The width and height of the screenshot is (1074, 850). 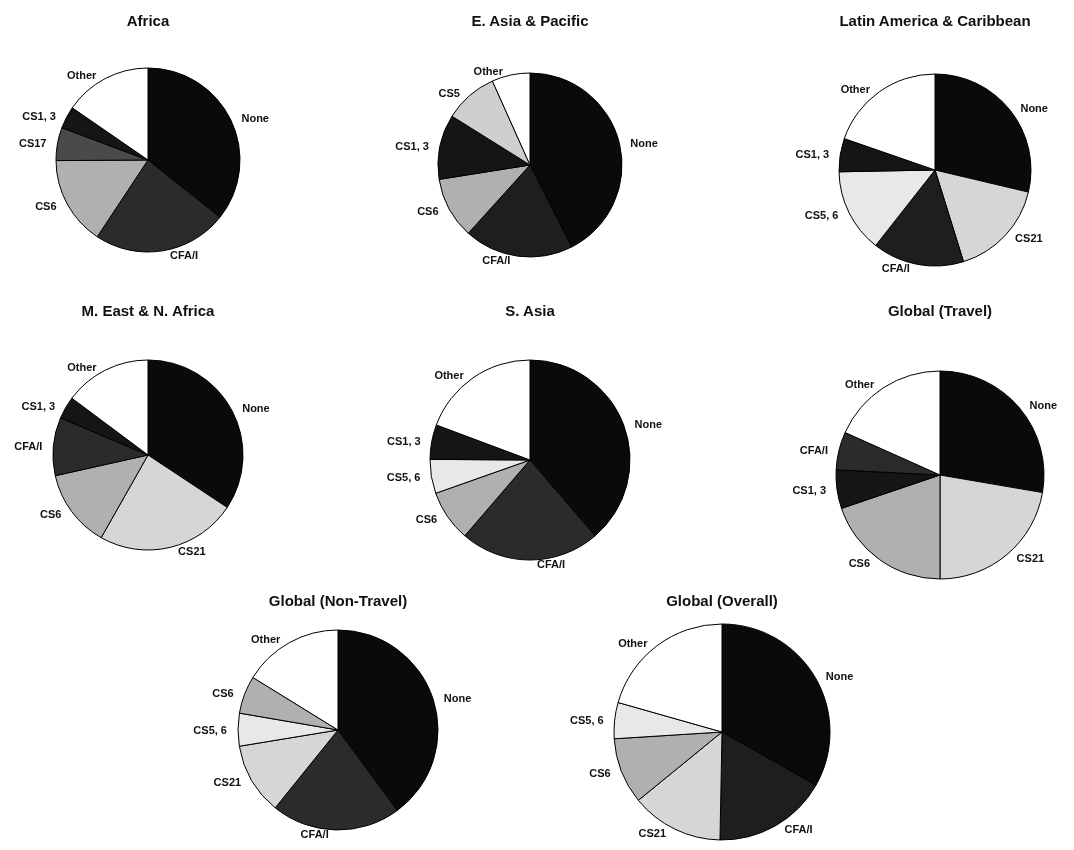 I want to click on chart-title: Latin America & Caribbean, so click(x=935, y=20).